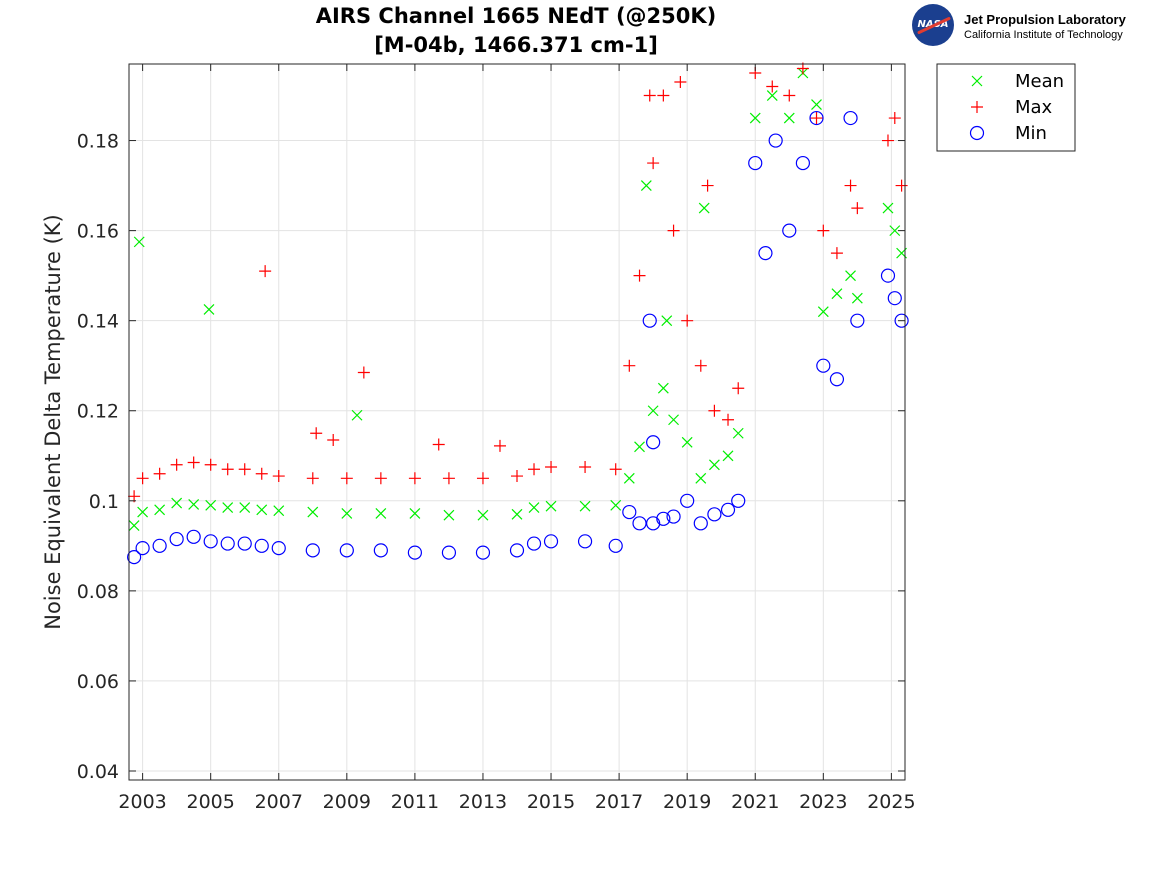  I want to click on x-tick-label: 2005, so click(211, 802).